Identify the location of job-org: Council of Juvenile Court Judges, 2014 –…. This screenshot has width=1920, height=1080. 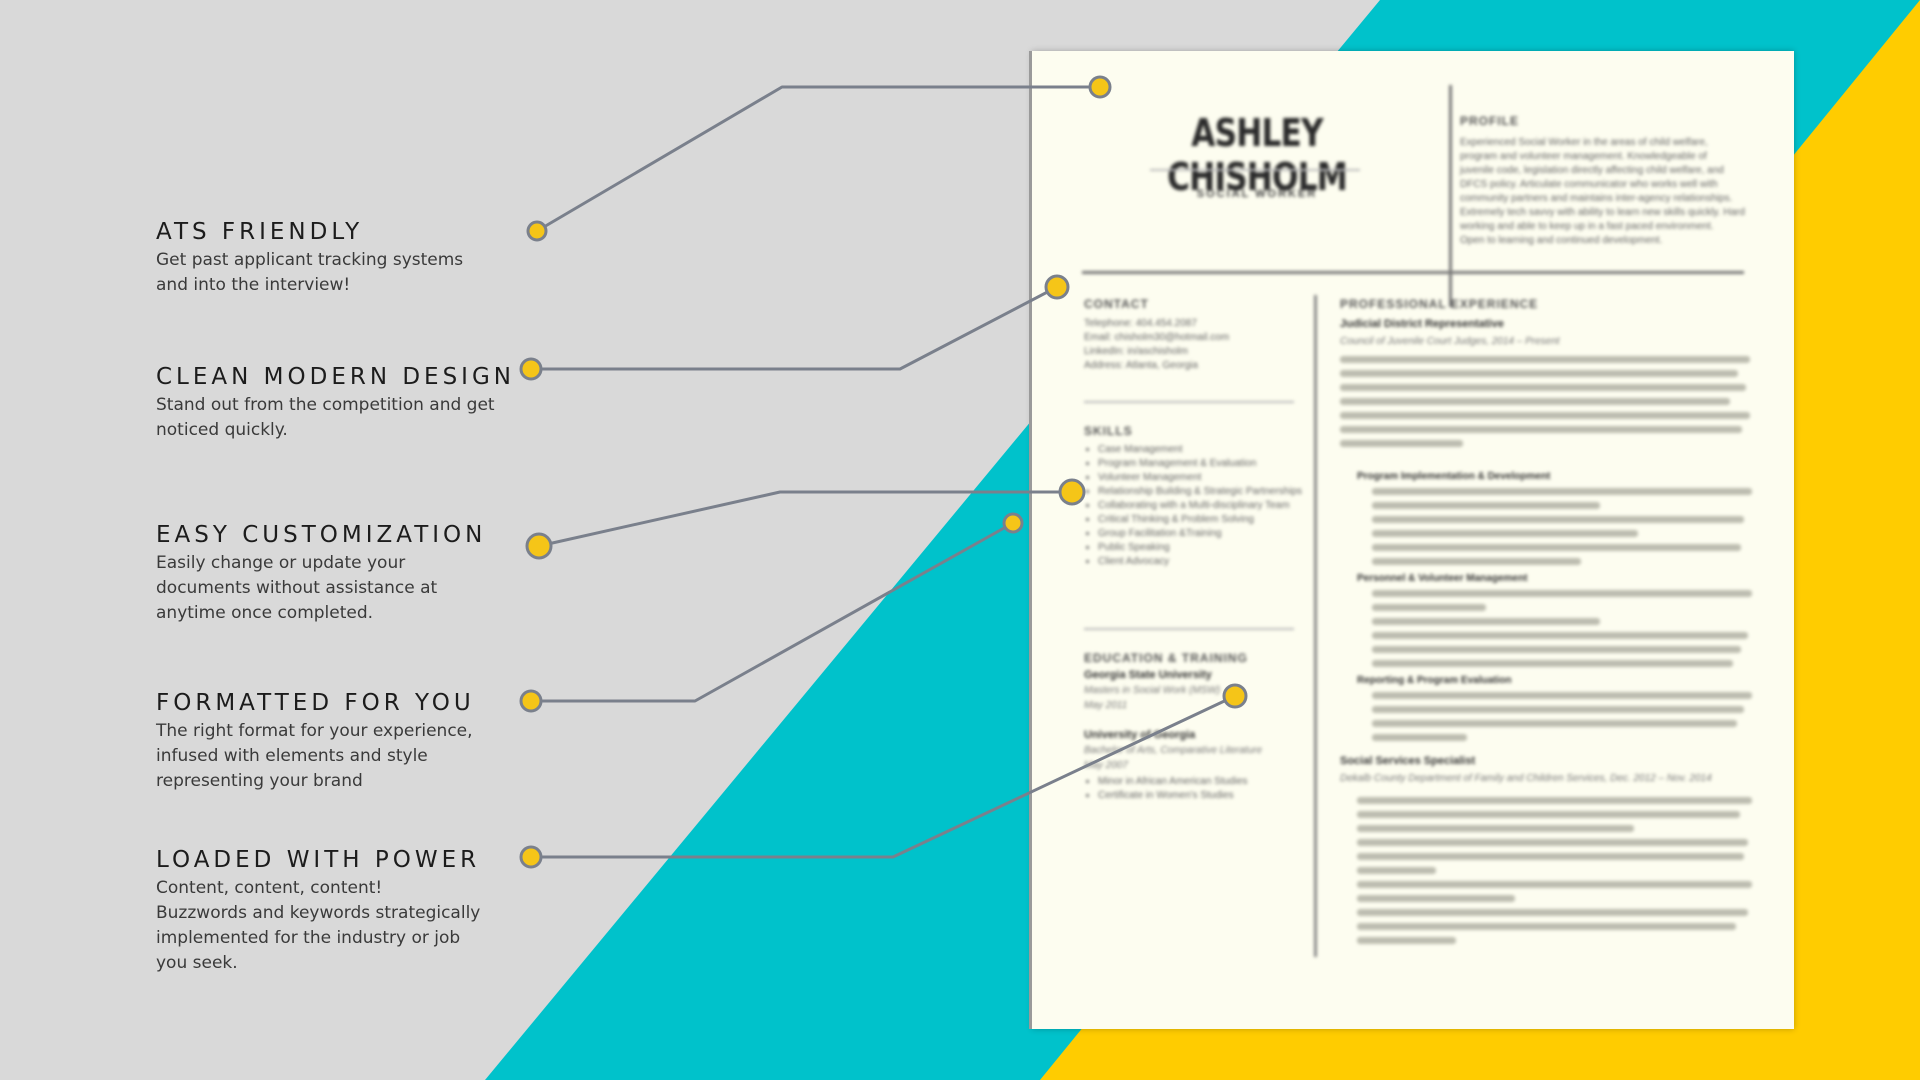
(1450, 341).